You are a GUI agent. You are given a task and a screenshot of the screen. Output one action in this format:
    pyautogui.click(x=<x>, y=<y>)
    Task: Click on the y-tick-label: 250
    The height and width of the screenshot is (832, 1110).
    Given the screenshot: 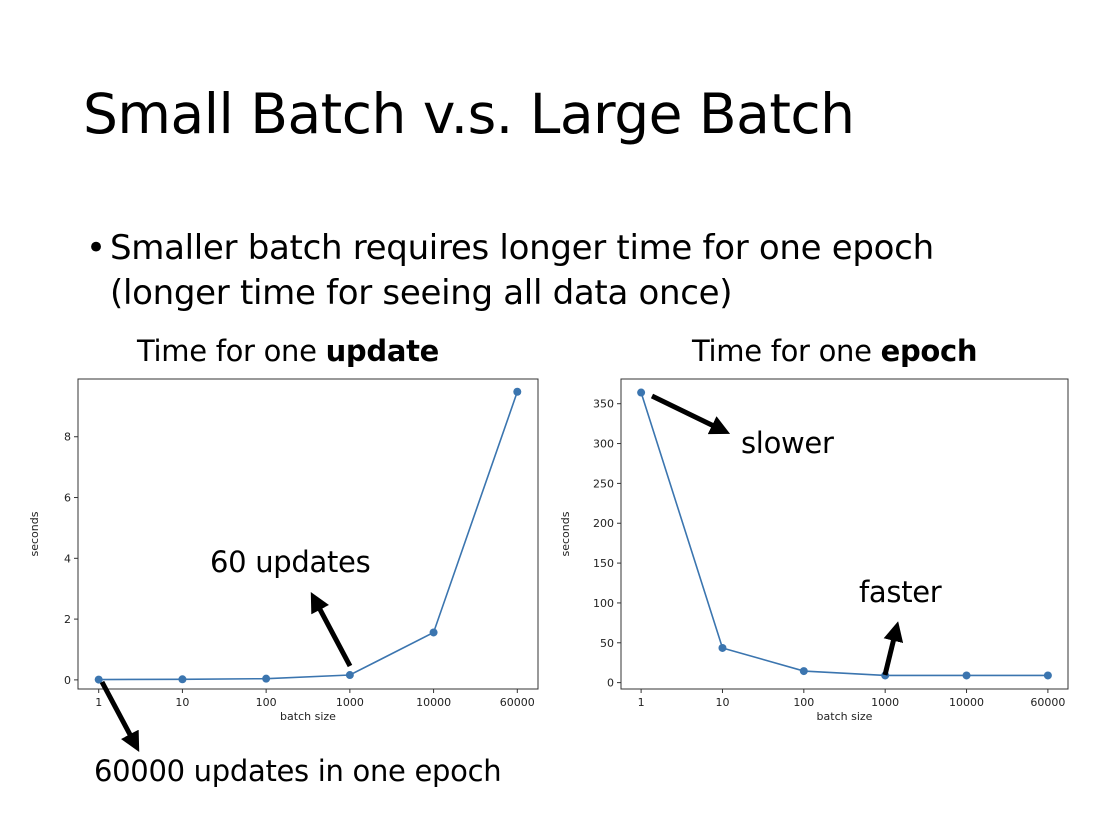 What is the action you would take?
    pyautogui.click(x=603, y=483)
    